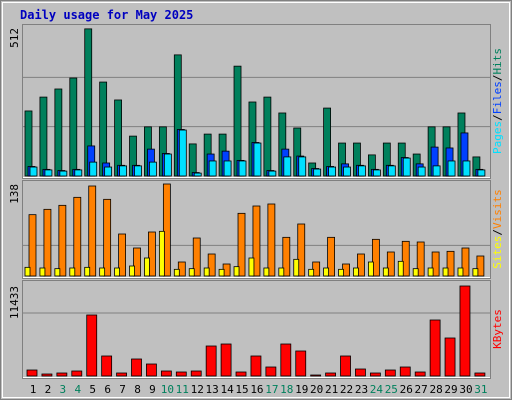  What do you see at coordinates (106, 15) in the screenshot?
I see `chart-title: Daily usage for May 2025` at bounding box center [106, 15].